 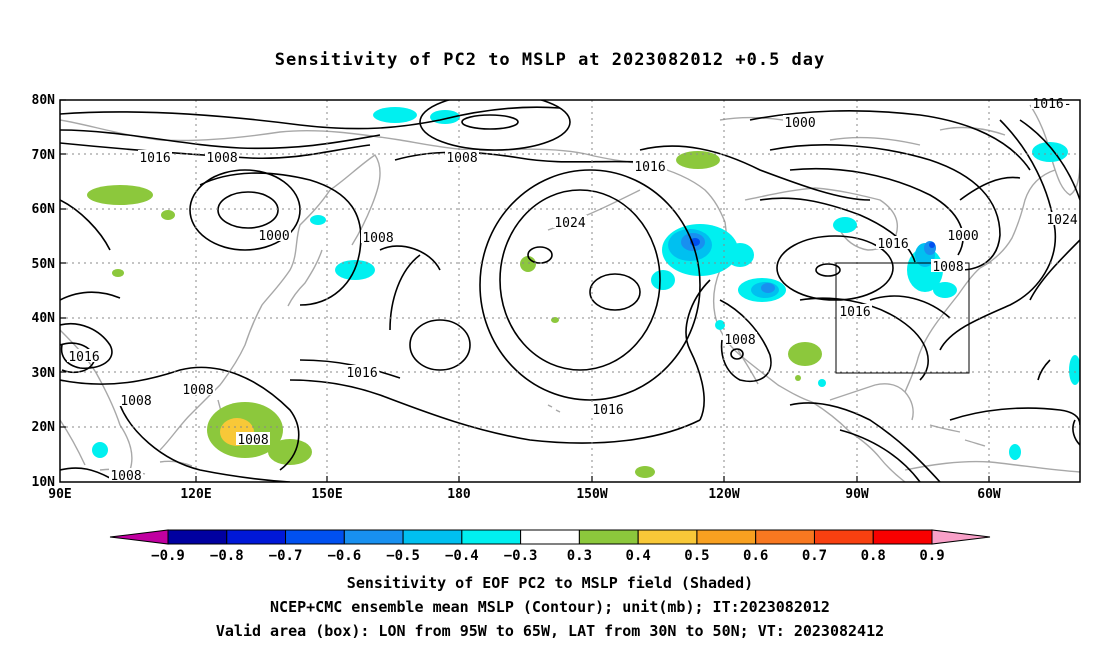 What do you see at coordinates (902, 318) in the screenshot?
I see `valid-area-box` at bounding box center [902, 318].